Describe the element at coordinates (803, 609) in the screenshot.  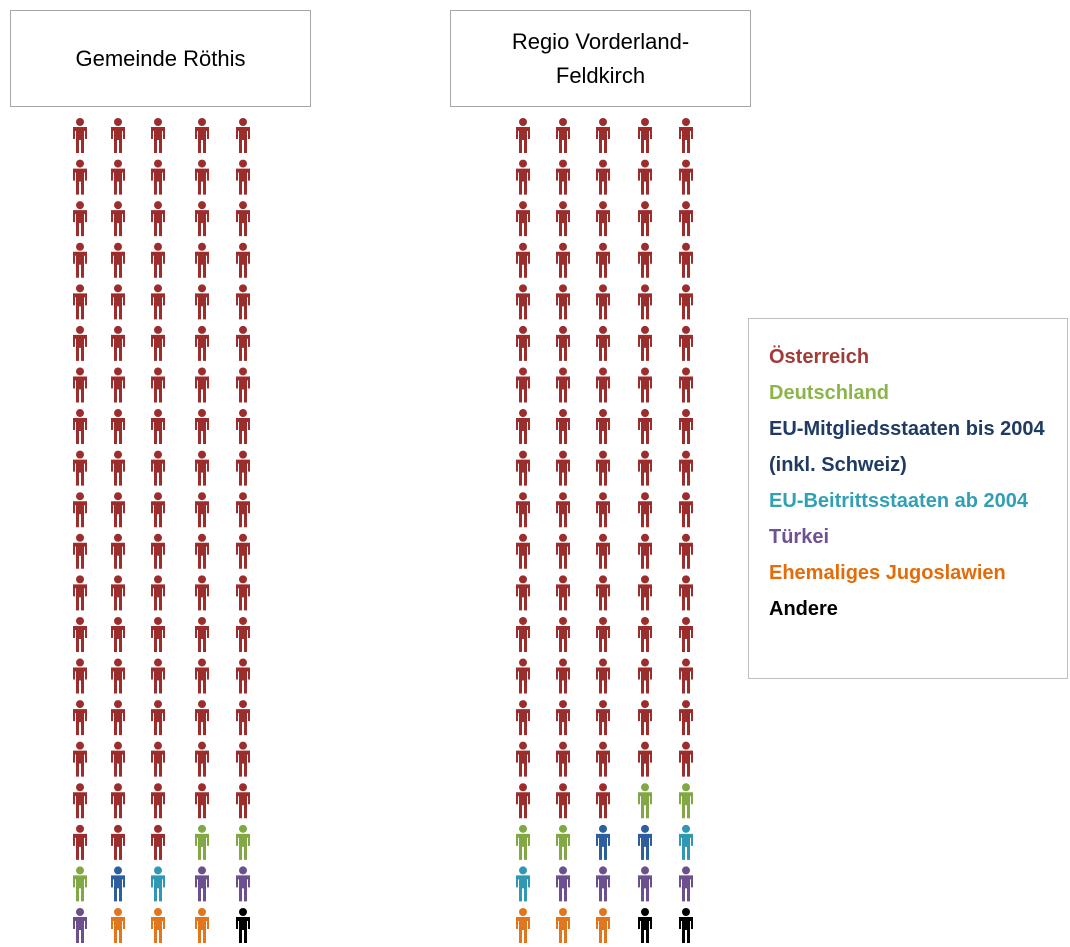
I see `legend-entry: Andere` at that location.